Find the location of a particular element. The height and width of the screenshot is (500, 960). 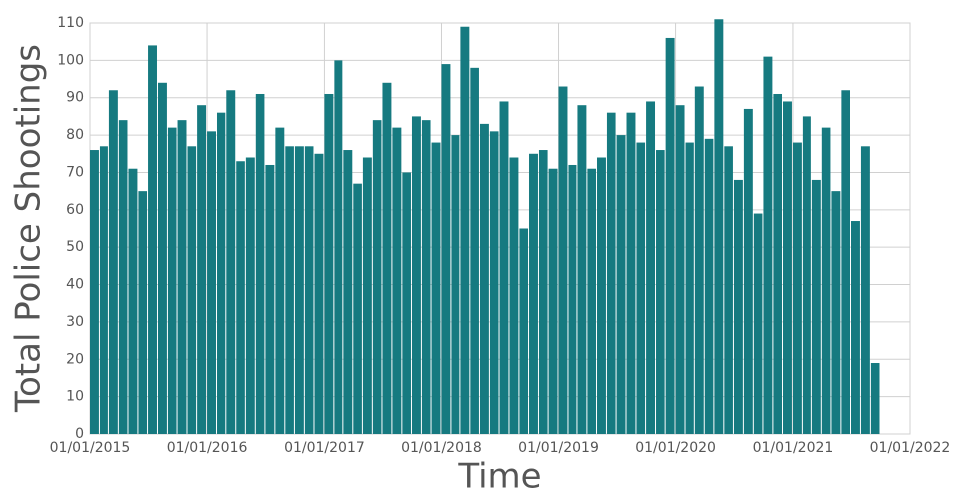

x-axis-label: Time is located at coordinates (499, 477).